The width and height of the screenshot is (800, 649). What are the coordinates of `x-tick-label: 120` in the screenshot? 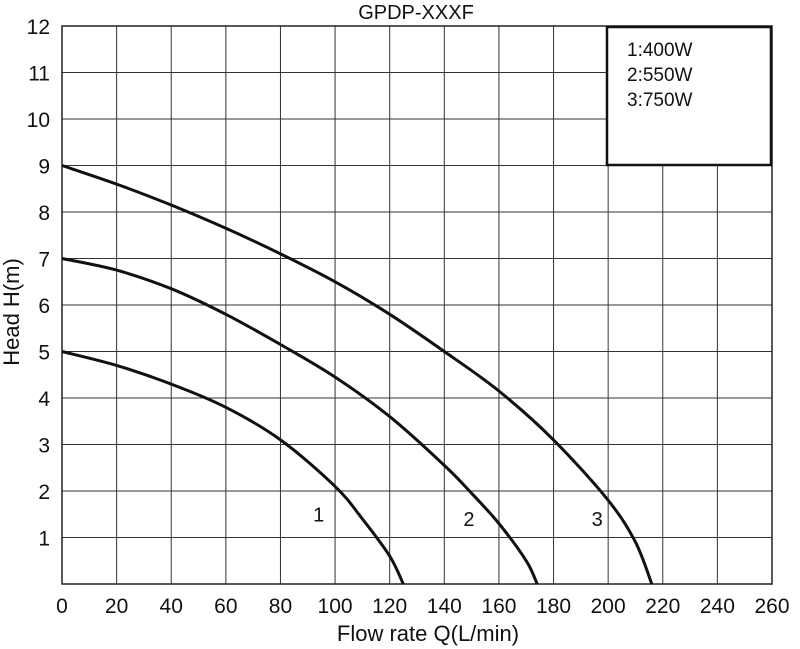 It's located at (389, 606).